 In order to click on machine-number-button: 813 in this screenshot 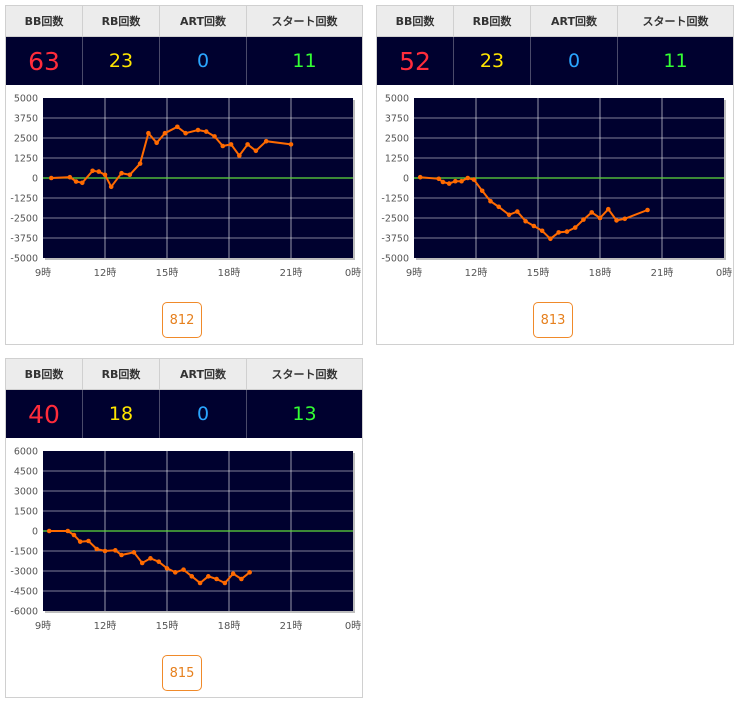, I will do `click(553, 320)`.